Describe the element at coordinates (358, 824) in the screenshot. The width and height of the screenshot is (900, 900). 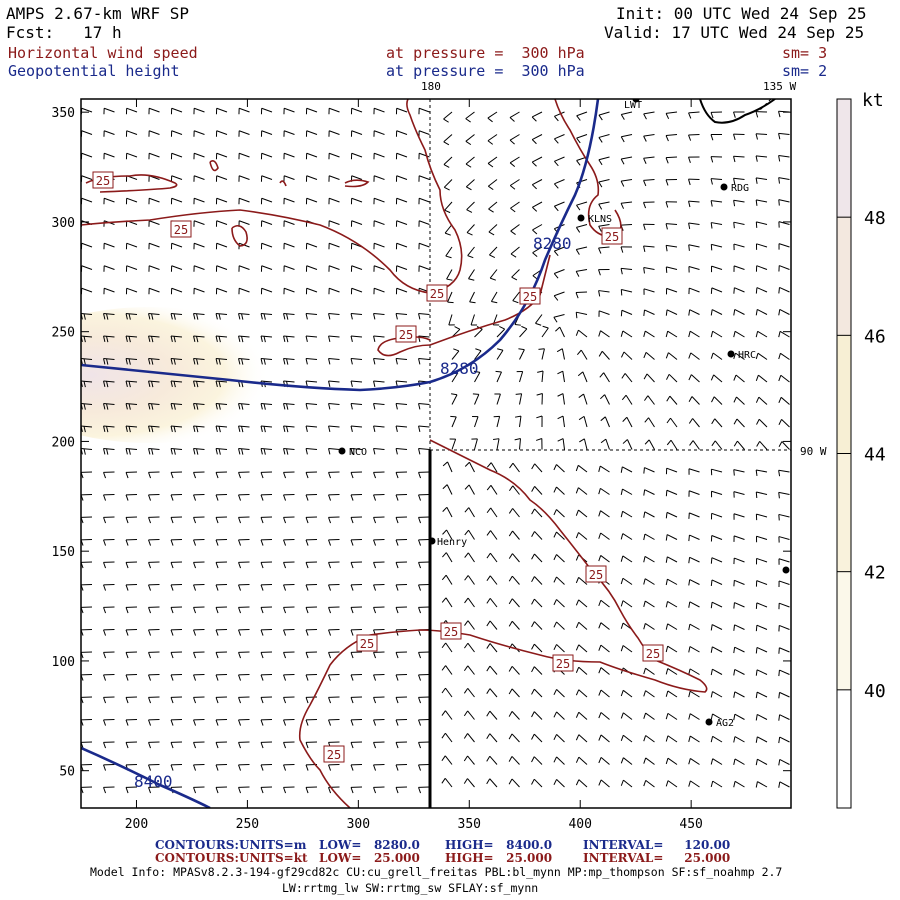
I see `x-tick-label-2: 300` at that location.